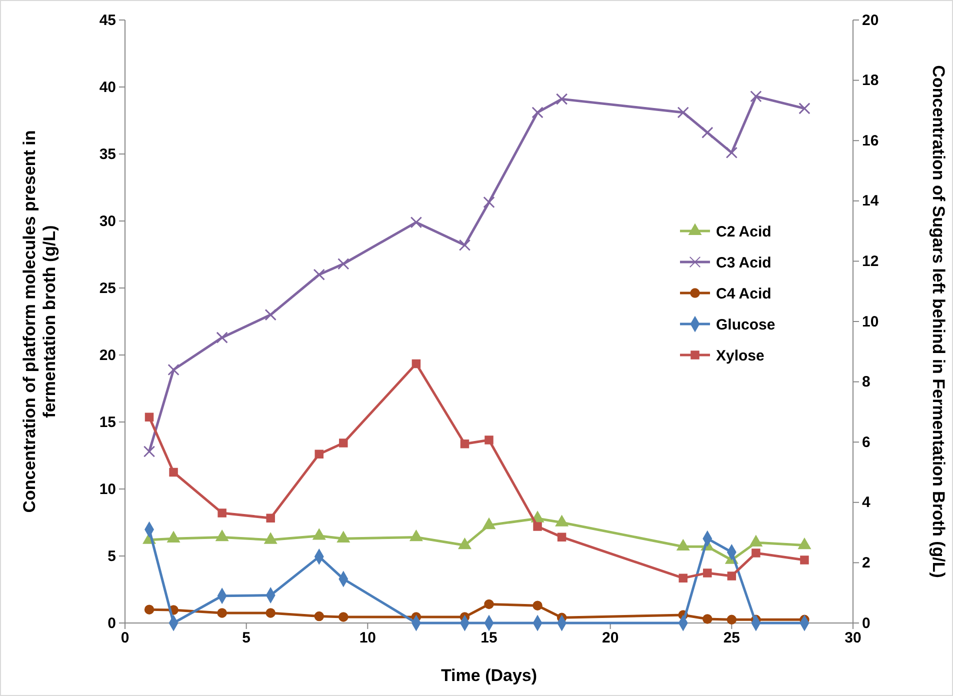 The width and height of the screenshot is (953, 696). Describe the element at coordinates (870, 81) in the screenshot. I see `y2-tick-label: 18` at that location.